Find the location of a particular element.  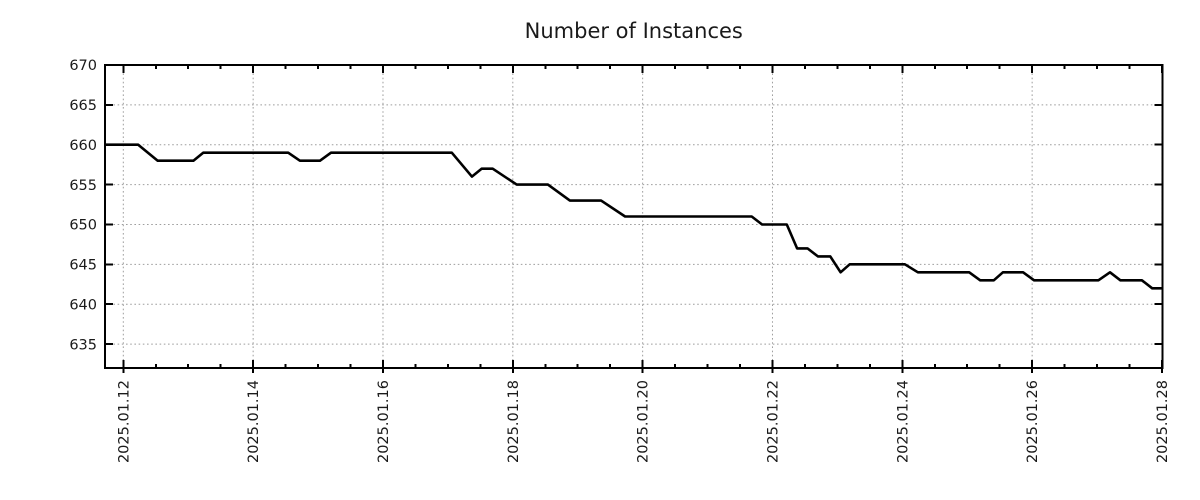

x-tick-label: 2025.01.20 is located at coordinates (644, 421).